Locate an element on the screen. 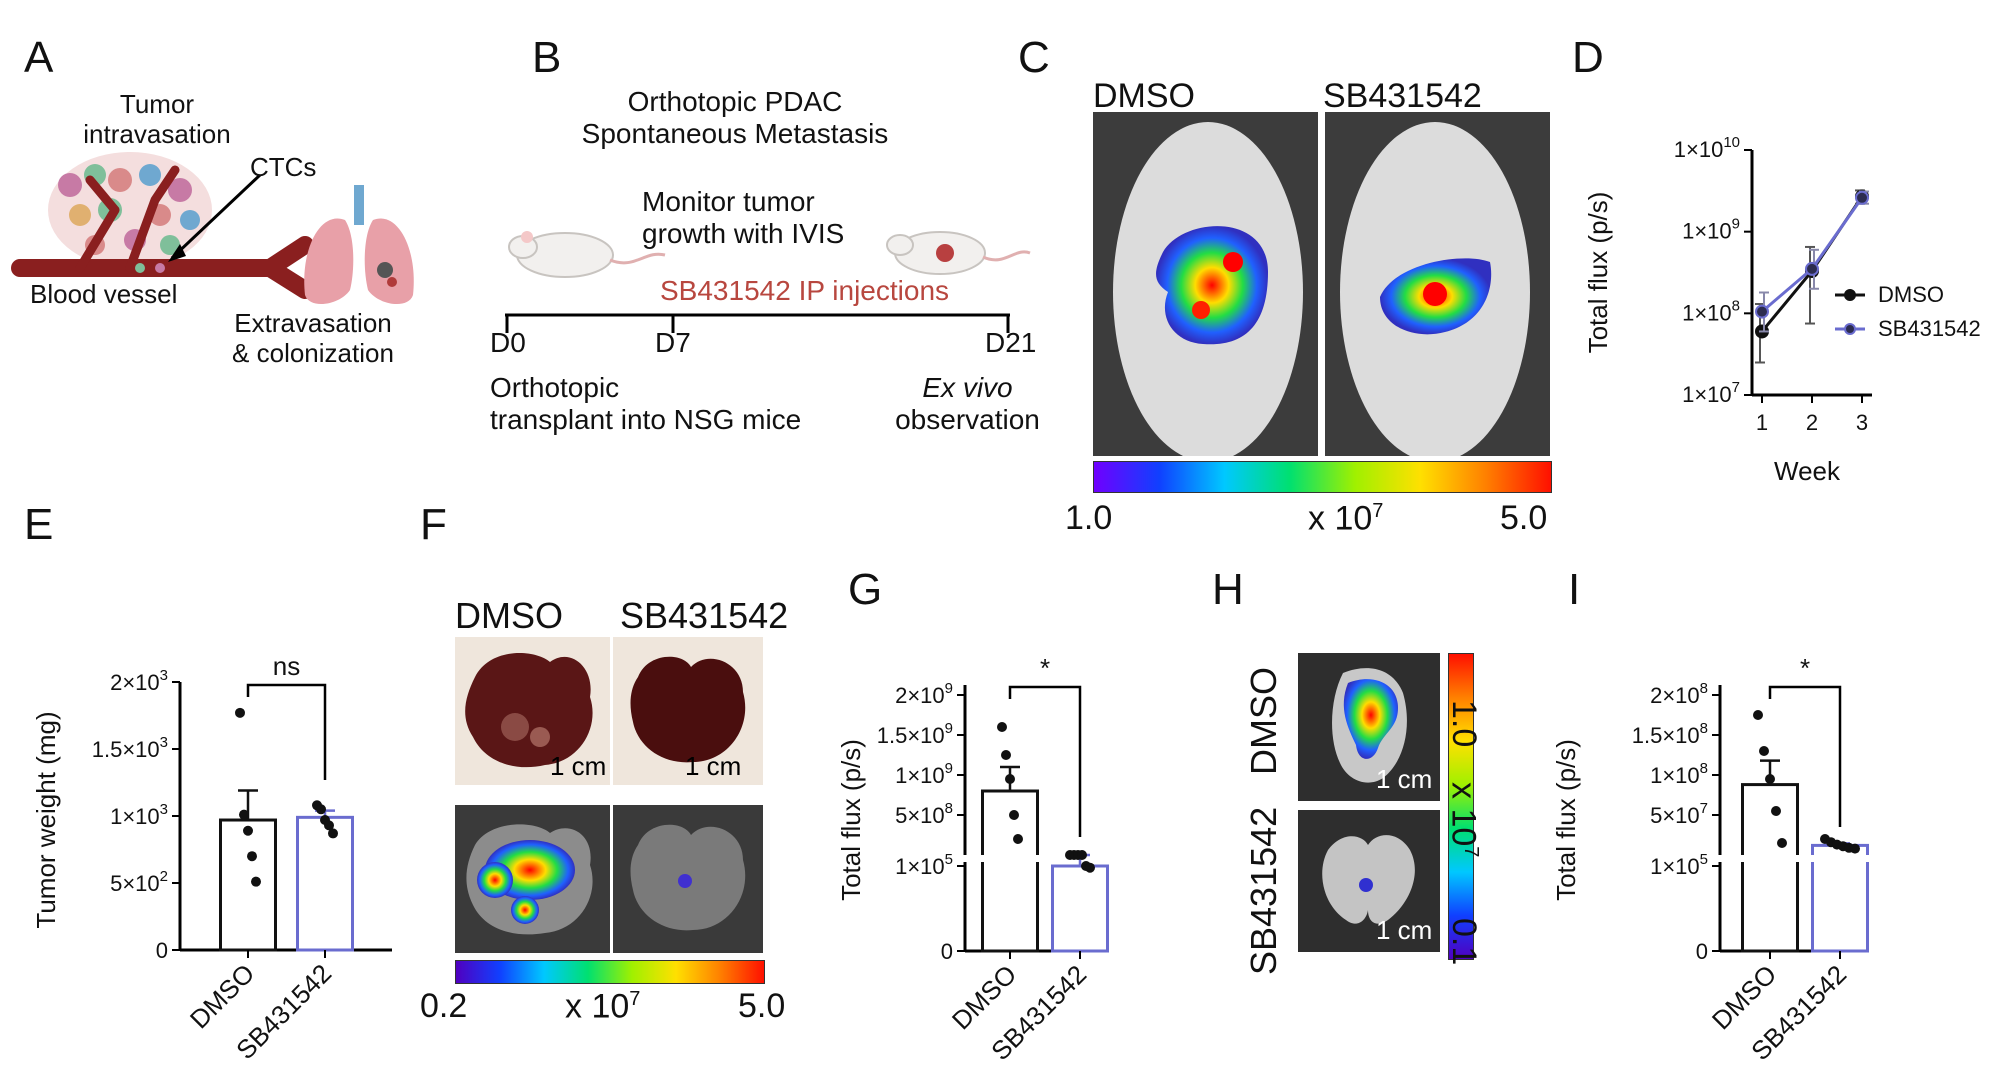 This screenshot has width=2008, height=1077. significance-bracket is located at coordinates (286, 731).